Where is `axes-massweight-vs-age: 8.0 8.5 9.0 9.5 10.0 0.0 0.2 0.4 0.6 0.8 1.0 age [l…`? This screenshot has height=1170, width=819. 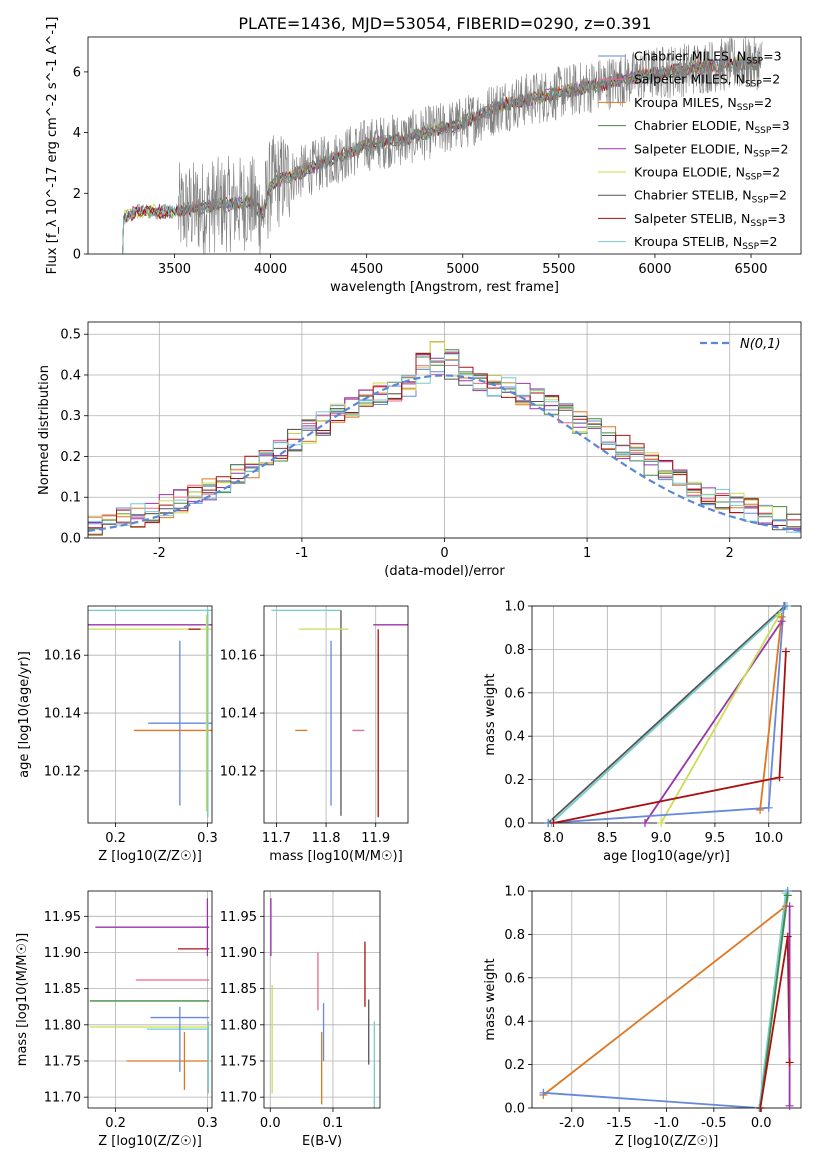 axes-massweight-vs-age: 8.0 8.5 9.0 9.5 10.0 0.0 0.2 0.4 0.6 0.8 1.0 age [l… is located at coordinates (642, 732).